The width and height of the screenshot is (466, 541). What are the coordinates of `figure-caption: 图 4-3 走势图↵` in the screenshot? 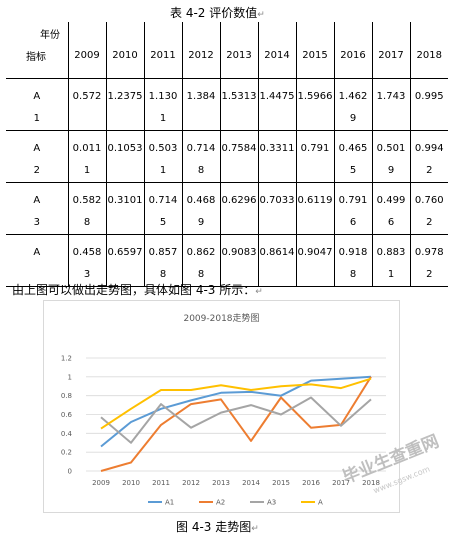 It's located at (217, 527).